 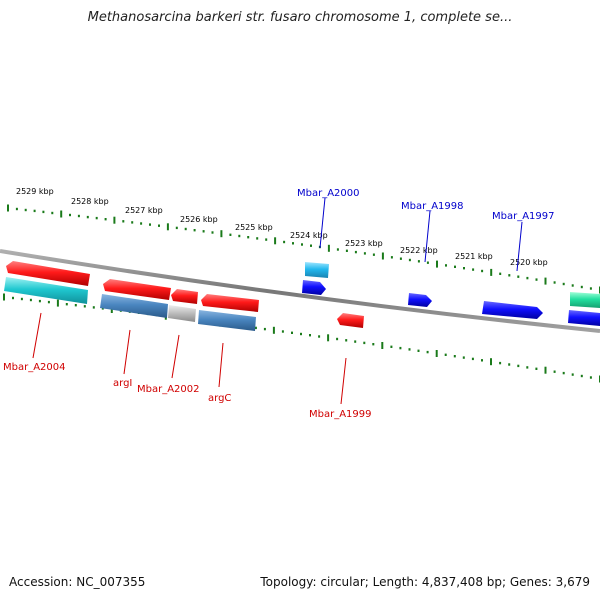 I want to click on gene-Mbar_A2004, so click(x=48, y=273).